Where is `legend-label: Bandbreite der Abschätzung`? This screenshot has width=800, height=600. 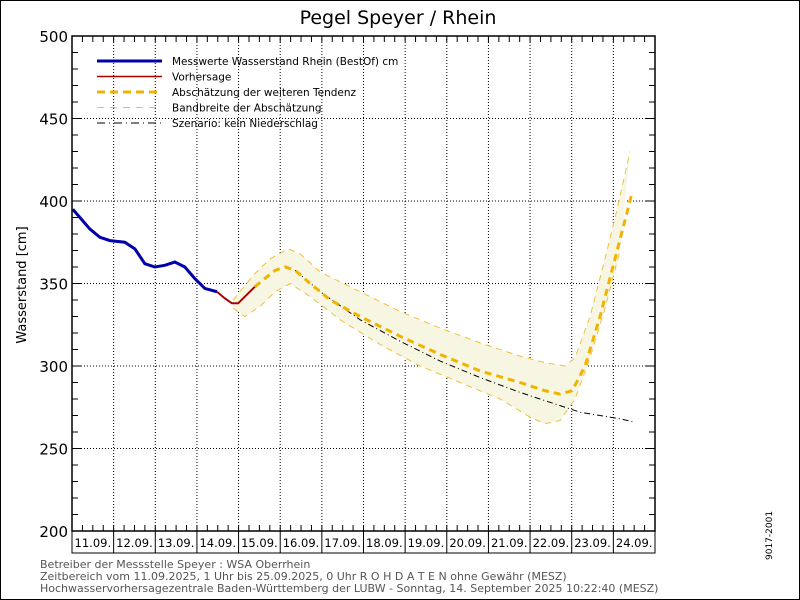
legend-label: Bandbreite der Abschätzung is located at coordinates (247, 109).